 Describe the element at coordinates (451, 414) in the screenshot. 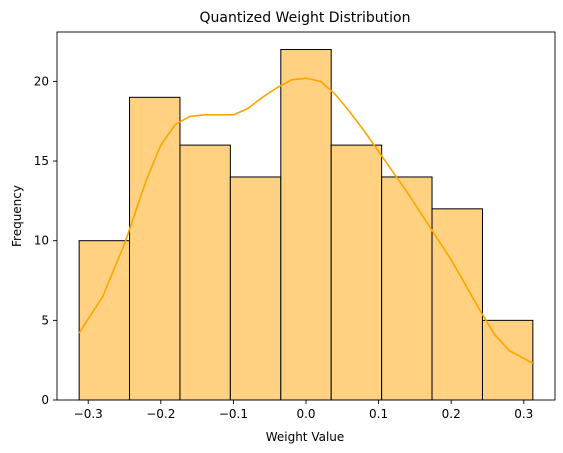

I see `x-tick-label: 0.2` at that location.